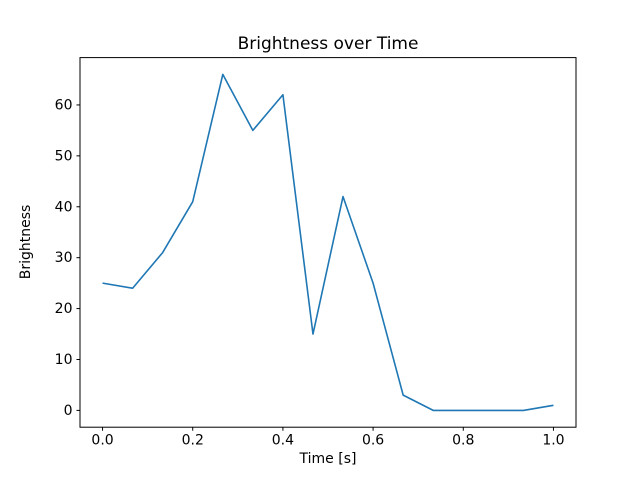 Image resolution: width=640 pixels, height=480 pixels. I want to click on y-tick-label: 40, so click(64, 207).